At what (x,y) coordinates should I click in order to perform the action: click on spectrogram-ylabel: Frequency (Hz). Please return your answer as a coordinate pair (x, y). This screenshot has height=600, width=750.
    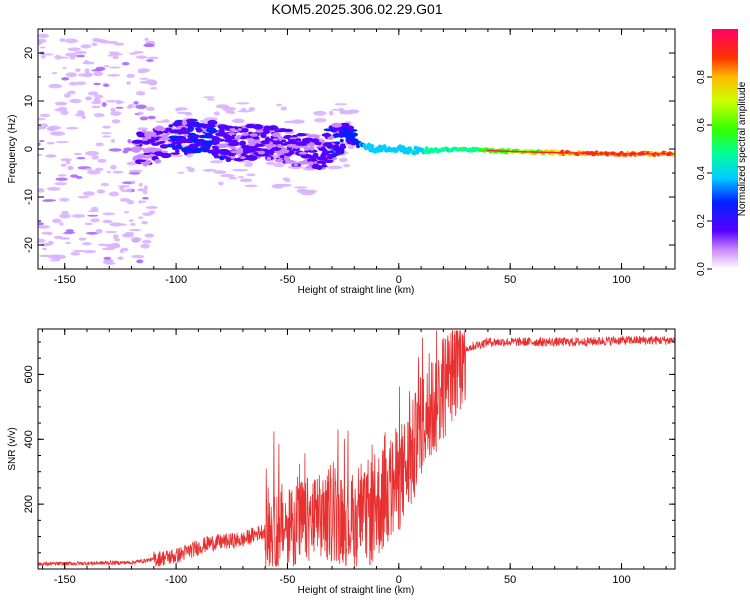
    Looking at the image, I should click on (12, 149).